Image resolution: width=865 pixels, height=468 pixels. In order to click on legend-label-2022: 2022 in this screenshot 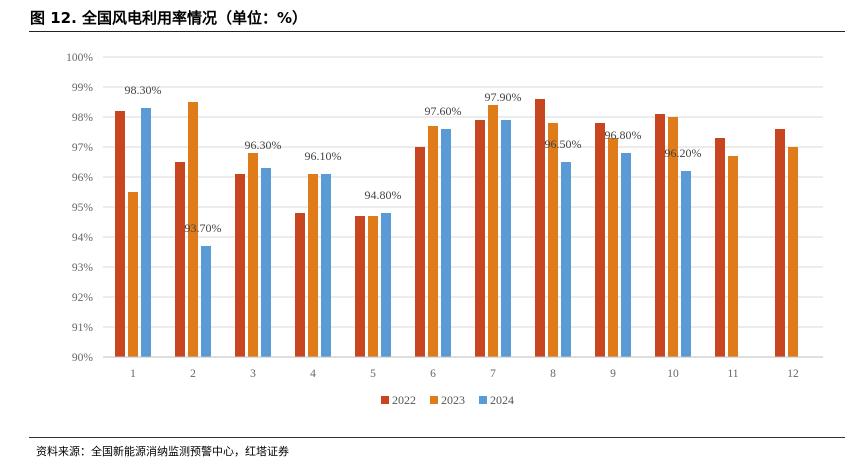, I will do `click(404, 400)`.